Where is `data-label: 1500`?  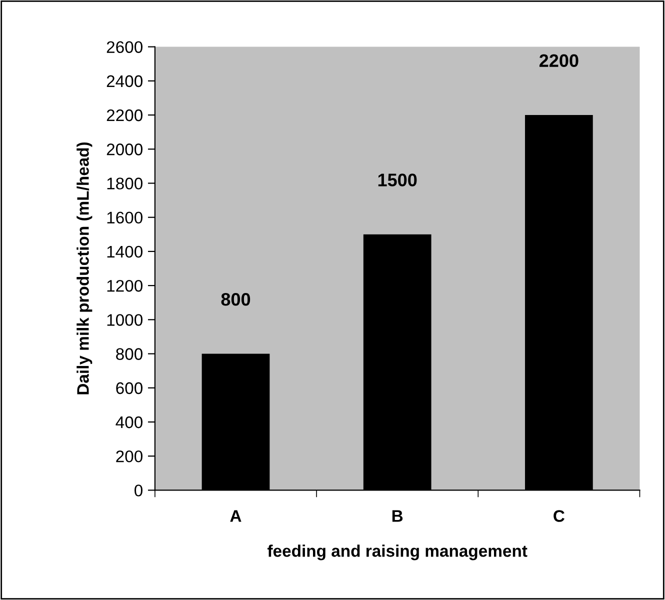
data-label: 1500 is located at coordinates (397, 180).